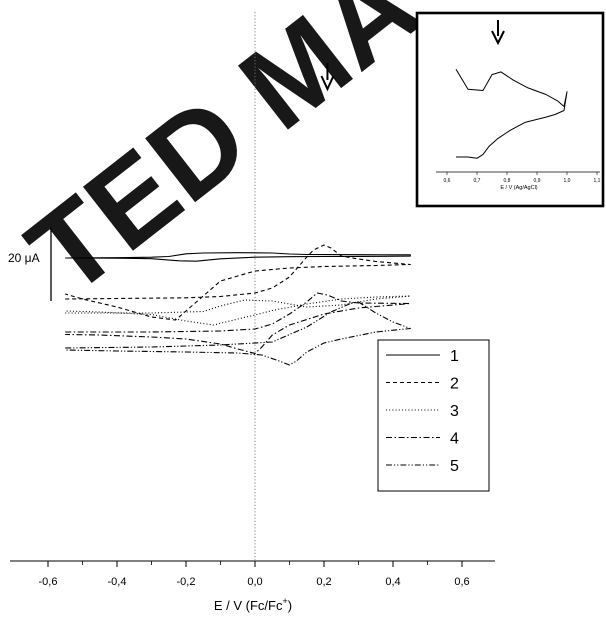 The width and height of the screenshot is (606, 620). Describe the element at coordinates (290, 605) in the screenshot. I see `x-axis-label-close: )` at that location.